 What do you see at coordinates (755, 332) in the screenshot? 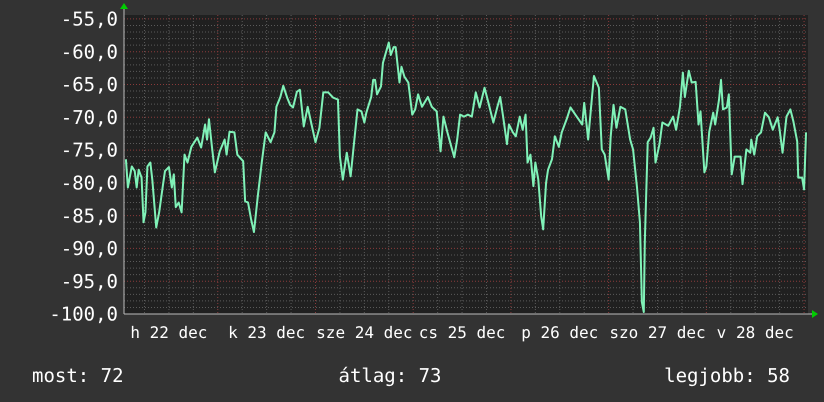
I see `x-tick-label: v 28 dec` at bounding box center [755, 332].